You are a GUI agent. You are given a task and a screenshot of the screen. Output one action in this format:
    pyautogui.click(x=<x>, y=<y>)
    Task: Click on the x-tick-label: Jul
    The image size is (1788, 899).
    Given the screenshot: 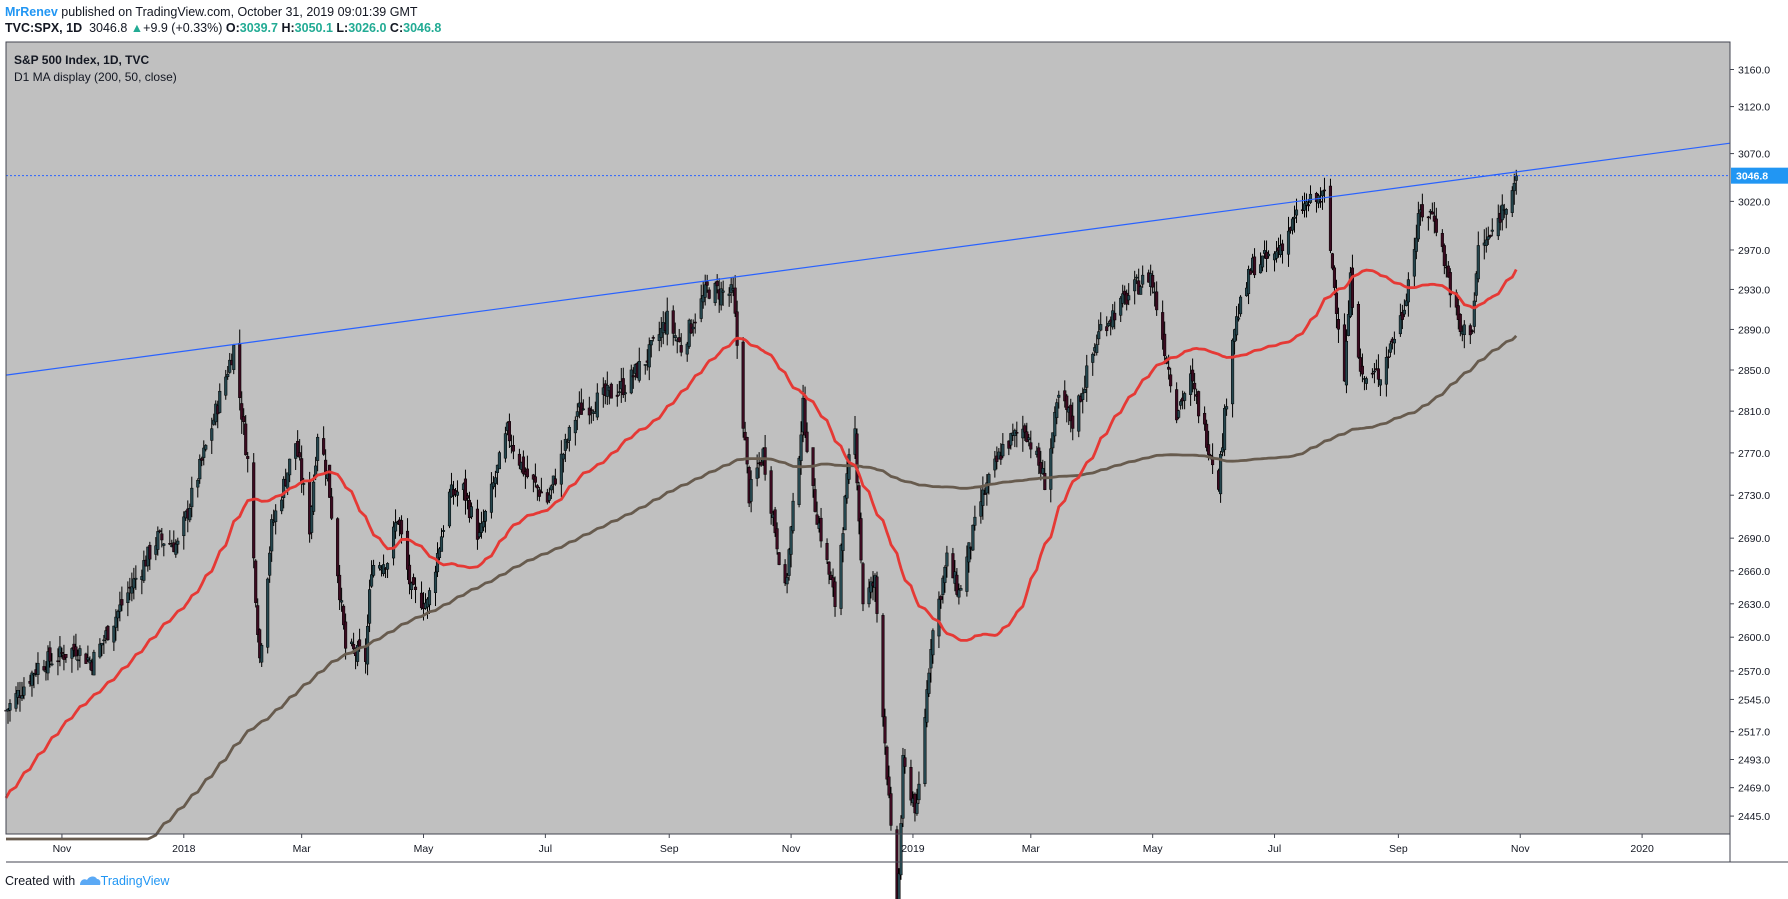 What is the action you would take?
    pyautogui.click(x=1274, y=849)
    